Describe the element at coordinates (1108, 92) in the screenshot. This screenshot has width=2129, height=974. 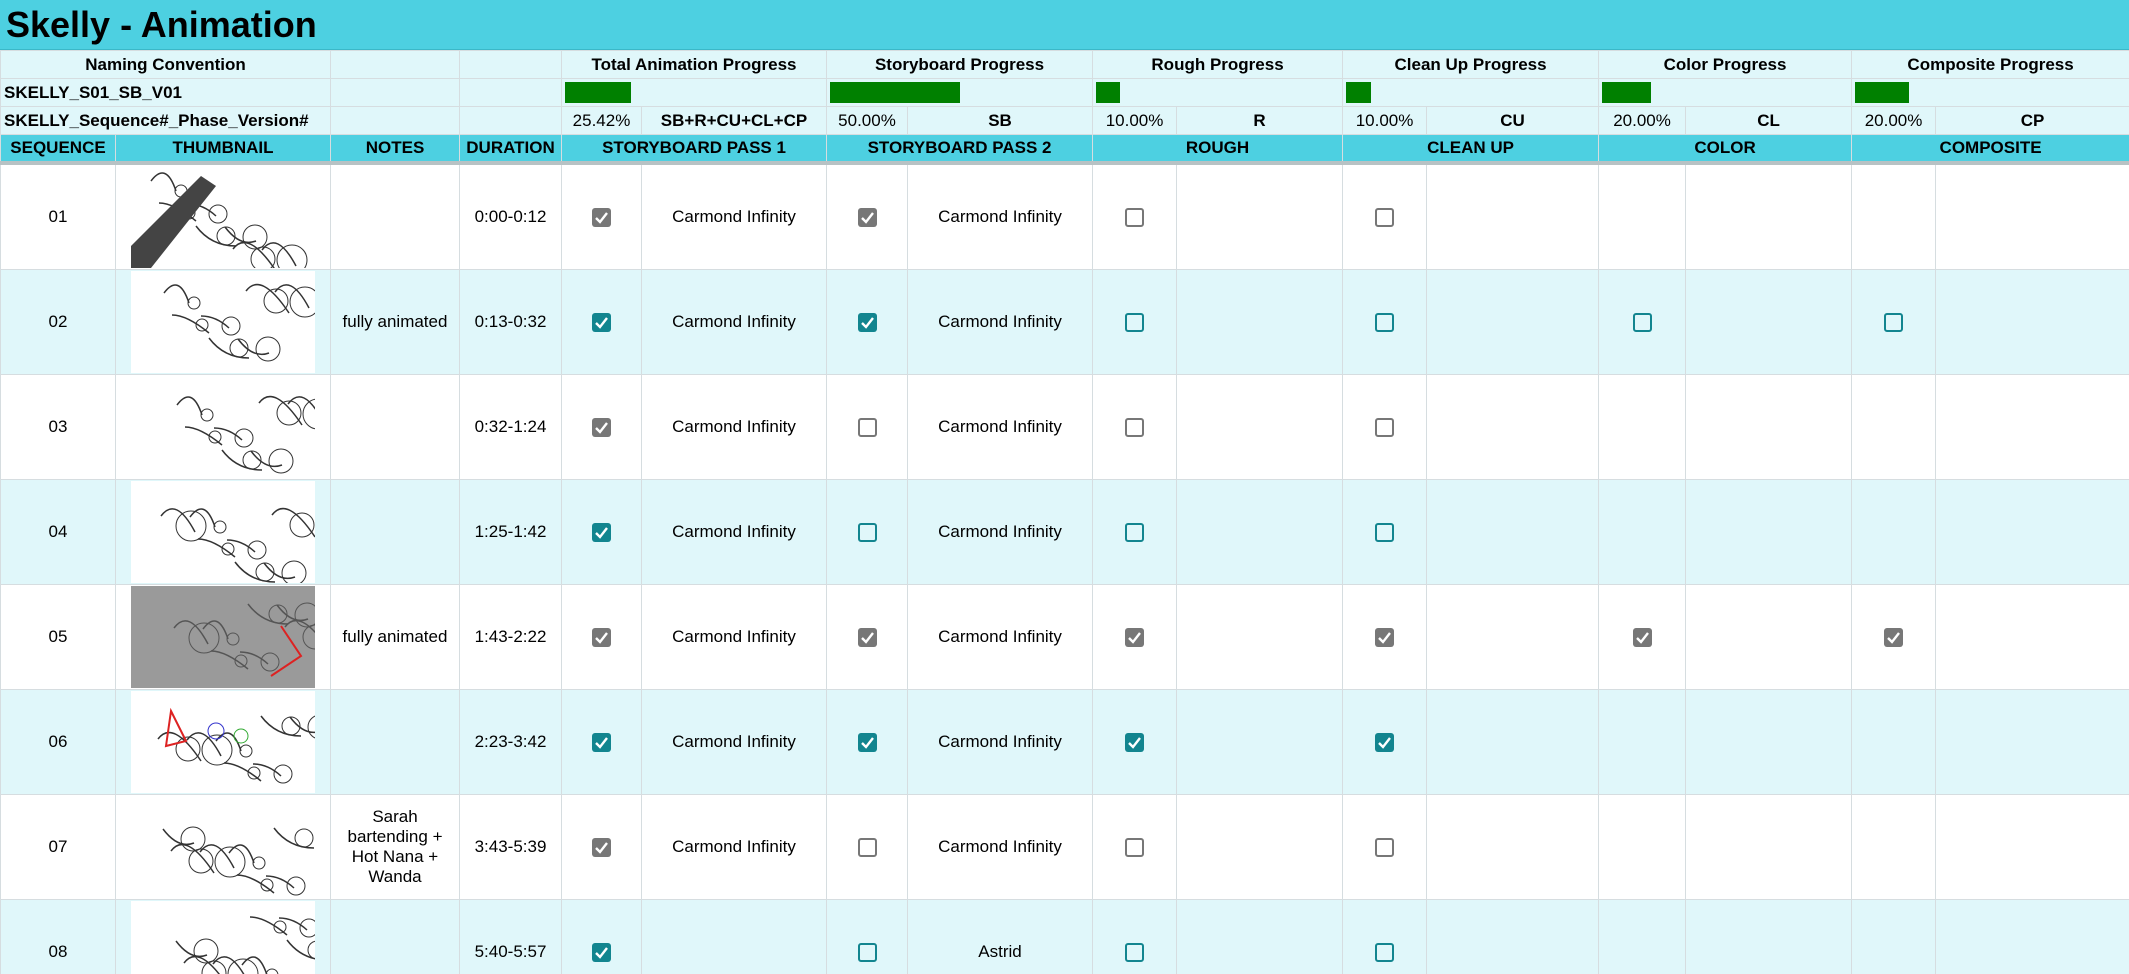
I see `progress-bar` at that location.